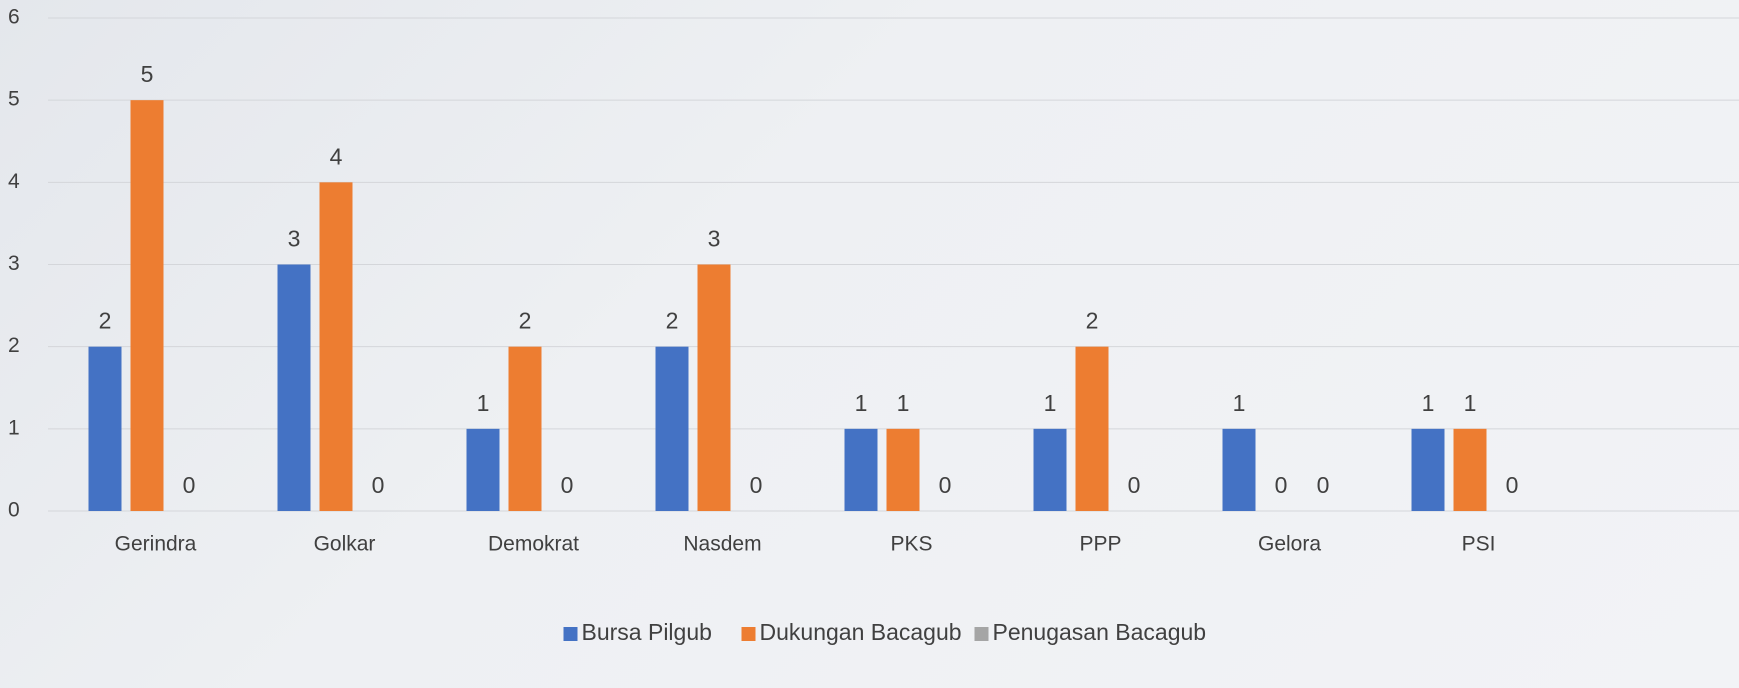 Image resolution: width=1739 pixels, height=688 pixels. I want to click on y-tick-label: 4, so click(14, 181).